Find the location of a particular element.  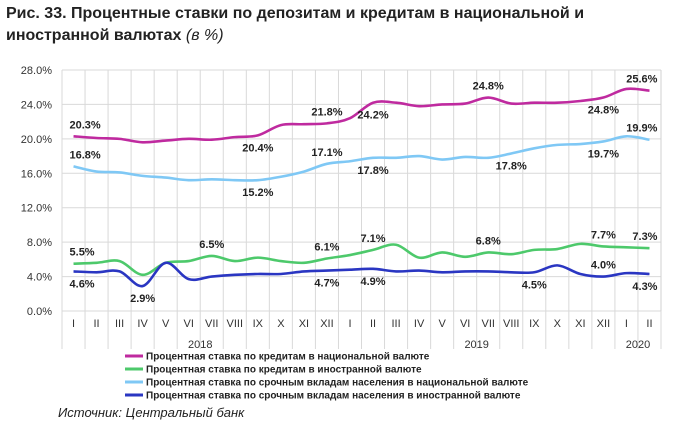

year-label: 2019 is located at coordinates (476, 345).